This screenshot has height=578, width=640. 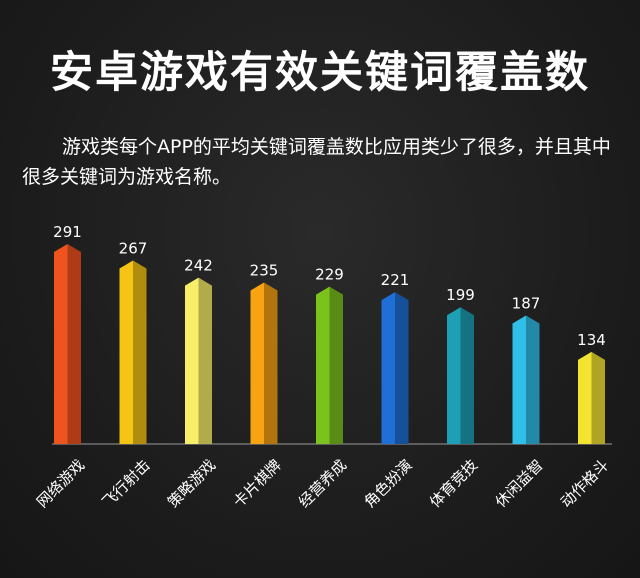 What do you see at coordinates (591, 340) in the screenshot?
I see `data-label: 134` at bounding box center [591, 340].